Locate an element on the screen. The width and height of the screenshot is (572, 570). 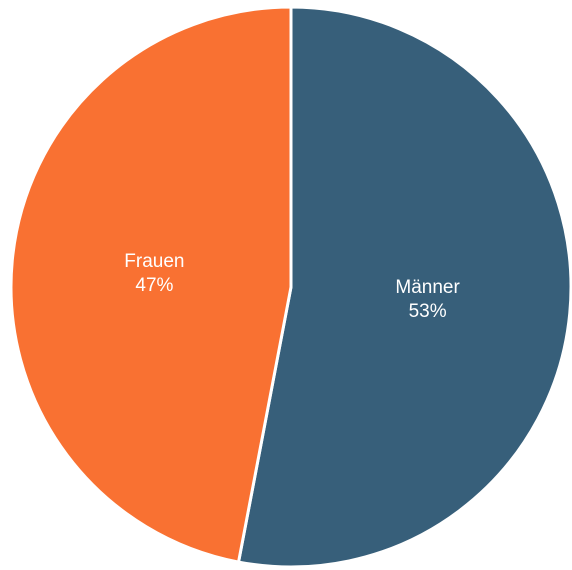
value-label: 47% is located at coordinates (154, 285).